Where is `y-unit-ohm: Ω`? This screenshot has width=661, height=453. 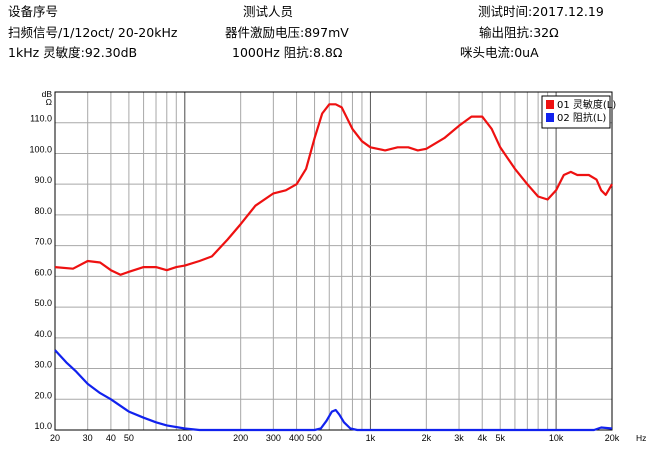 y-unit-ohm: Ω is located at coordinates (49, 102).